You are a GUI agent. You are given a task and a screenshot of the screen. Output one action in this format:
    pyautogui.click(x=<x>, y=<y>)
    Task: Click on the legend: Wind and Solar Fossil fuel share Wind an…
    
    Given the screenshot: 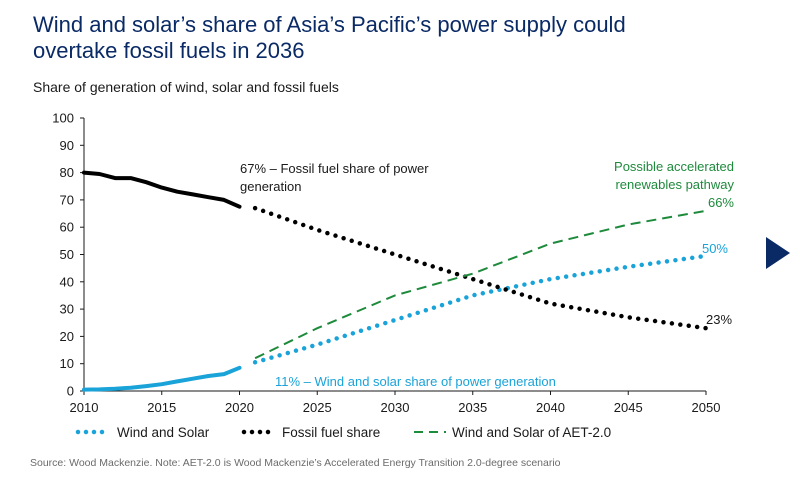 What is the action you would take?
    pyautogui.click(x=343, y=432)
    